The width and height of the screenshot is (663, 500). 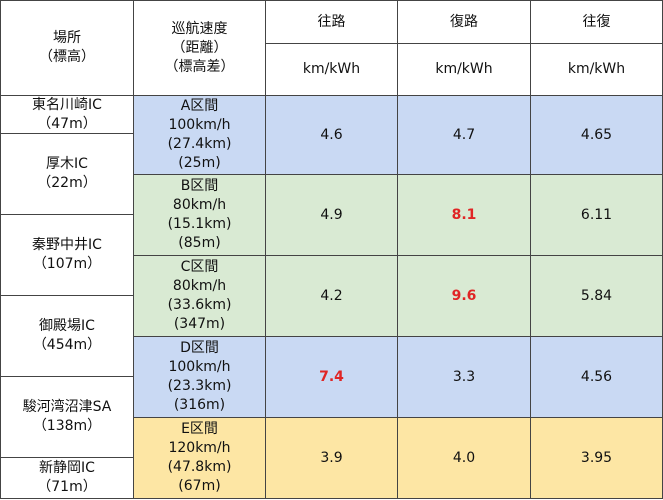 What do you see at coordinates (199, 186) in the screenshot?
I see `cell-text: B区間` at bounding box center [199, 186].